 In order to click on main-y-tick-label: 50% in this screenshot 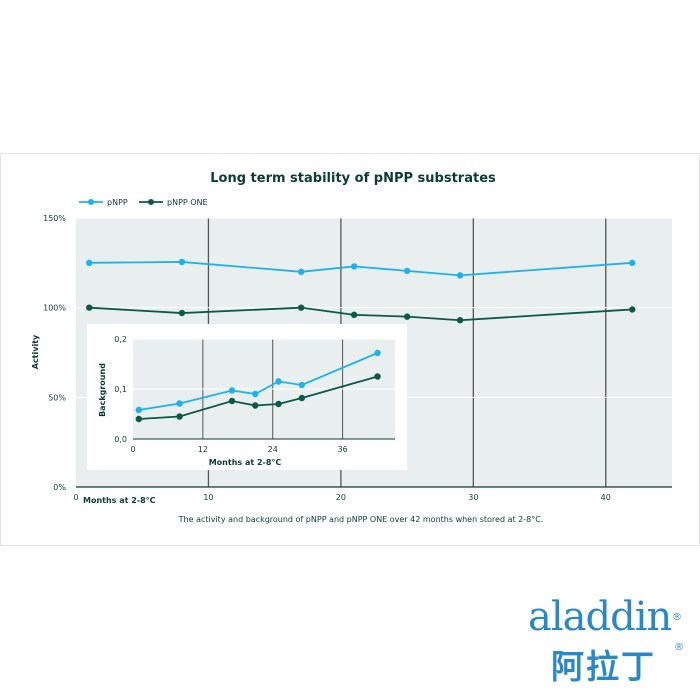, I will do `click(57, 397)`.